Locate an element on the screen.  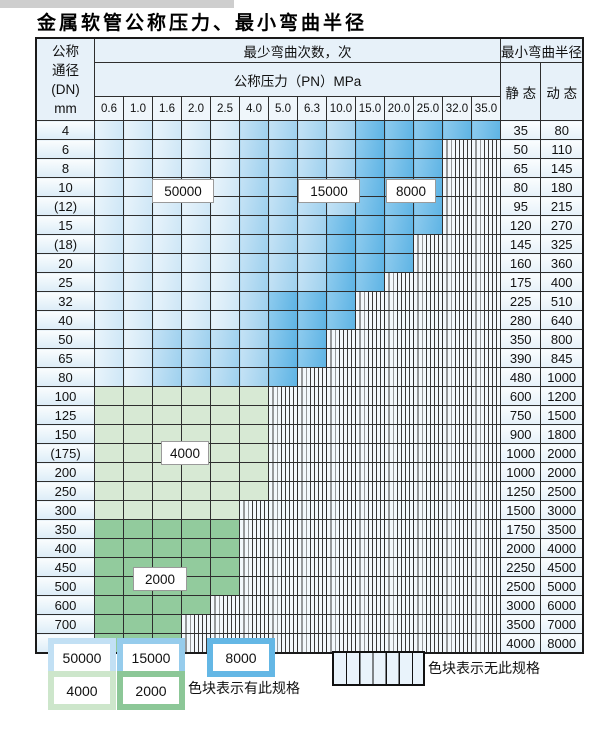
dn-value: (18) is located at coordinates (65, 244).